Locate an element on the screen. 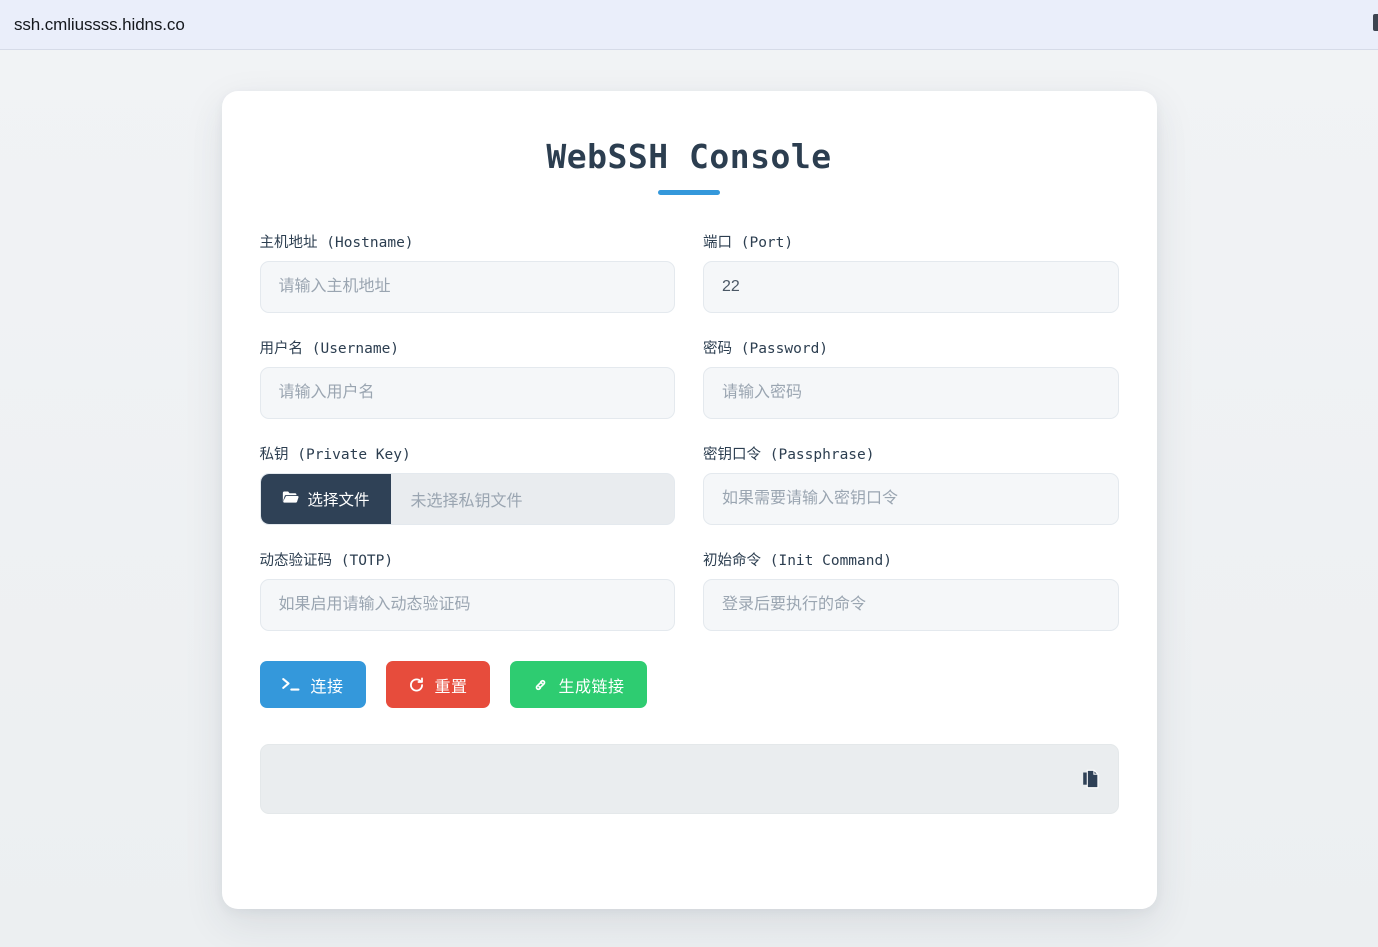 This screenshot has width=1378, height=947. field-password: 密码 (Password) is located at coordinates (911, 378).